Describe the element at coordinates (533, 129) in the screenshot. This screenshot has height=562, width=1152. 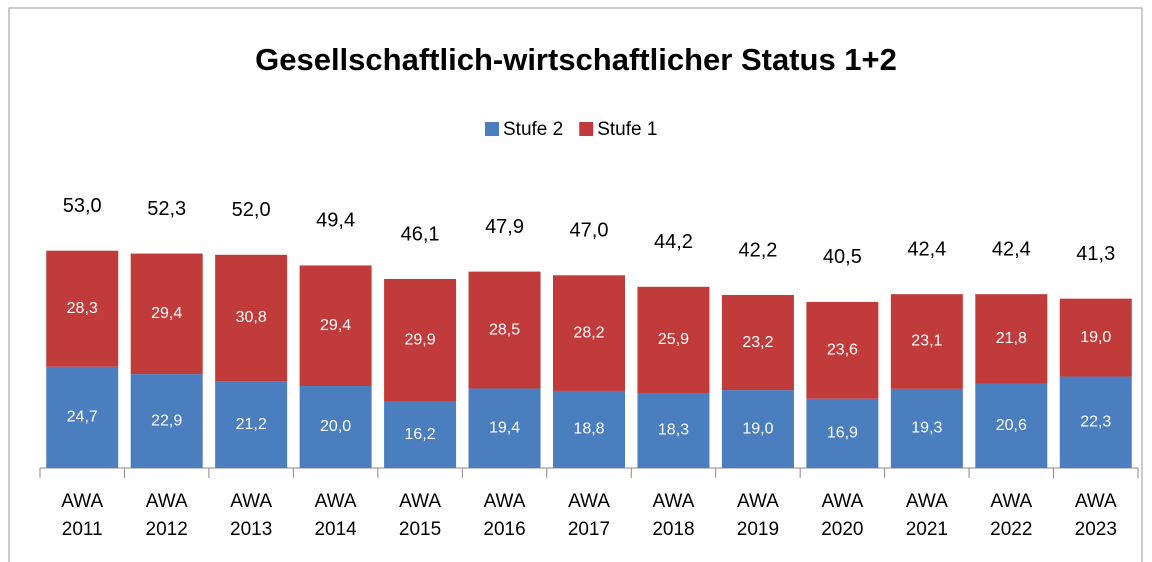
I see `legend-label: Stufe 2` at that location.